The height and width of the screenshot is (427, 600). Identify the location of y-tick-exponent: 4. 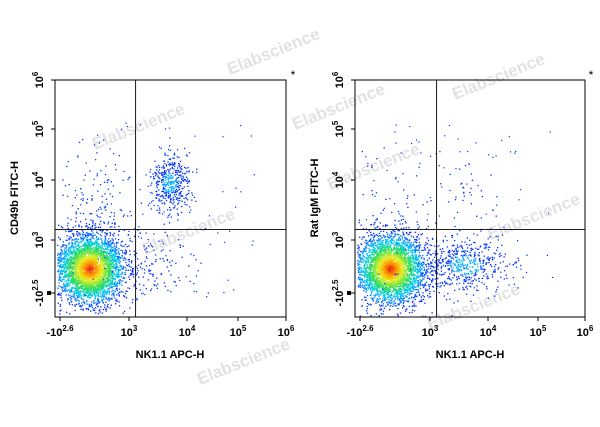
(35, 173).